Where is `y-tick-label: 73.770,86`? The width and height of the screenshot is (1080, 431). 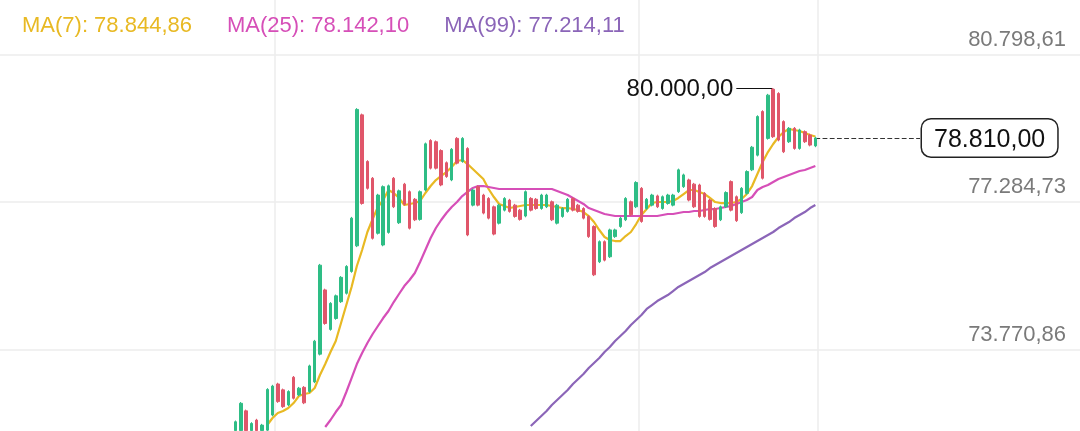 y-tick-label: 73.770,86 is located at coordinates (1017, 334).